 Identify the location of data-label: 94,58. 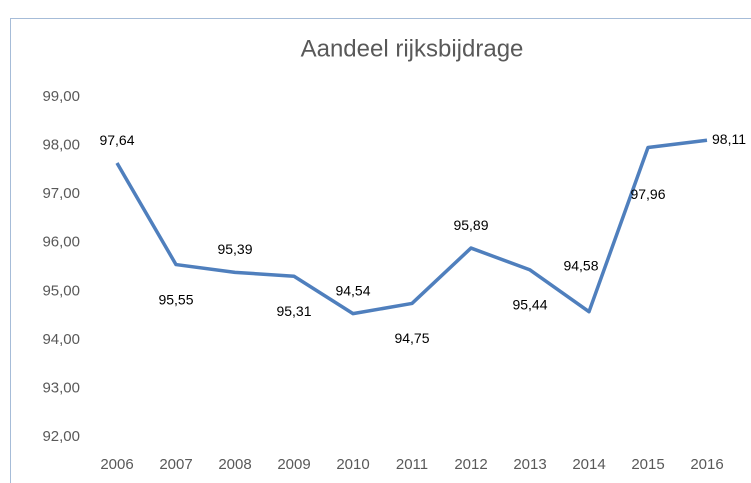
(580, 265).